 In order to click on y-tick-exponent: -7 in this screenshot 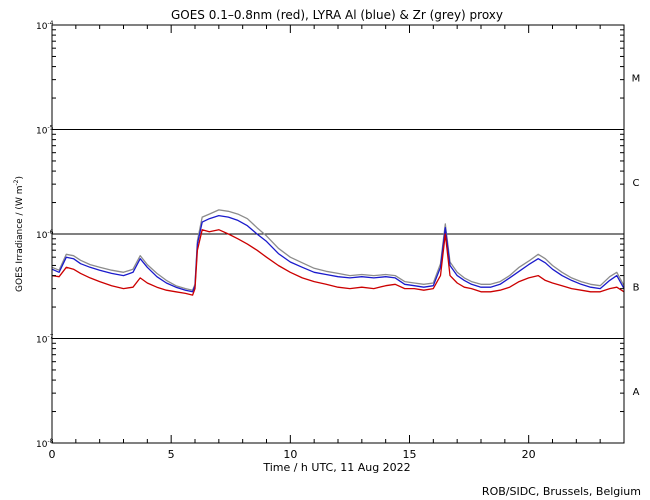, I will do `click(50, 337)`.